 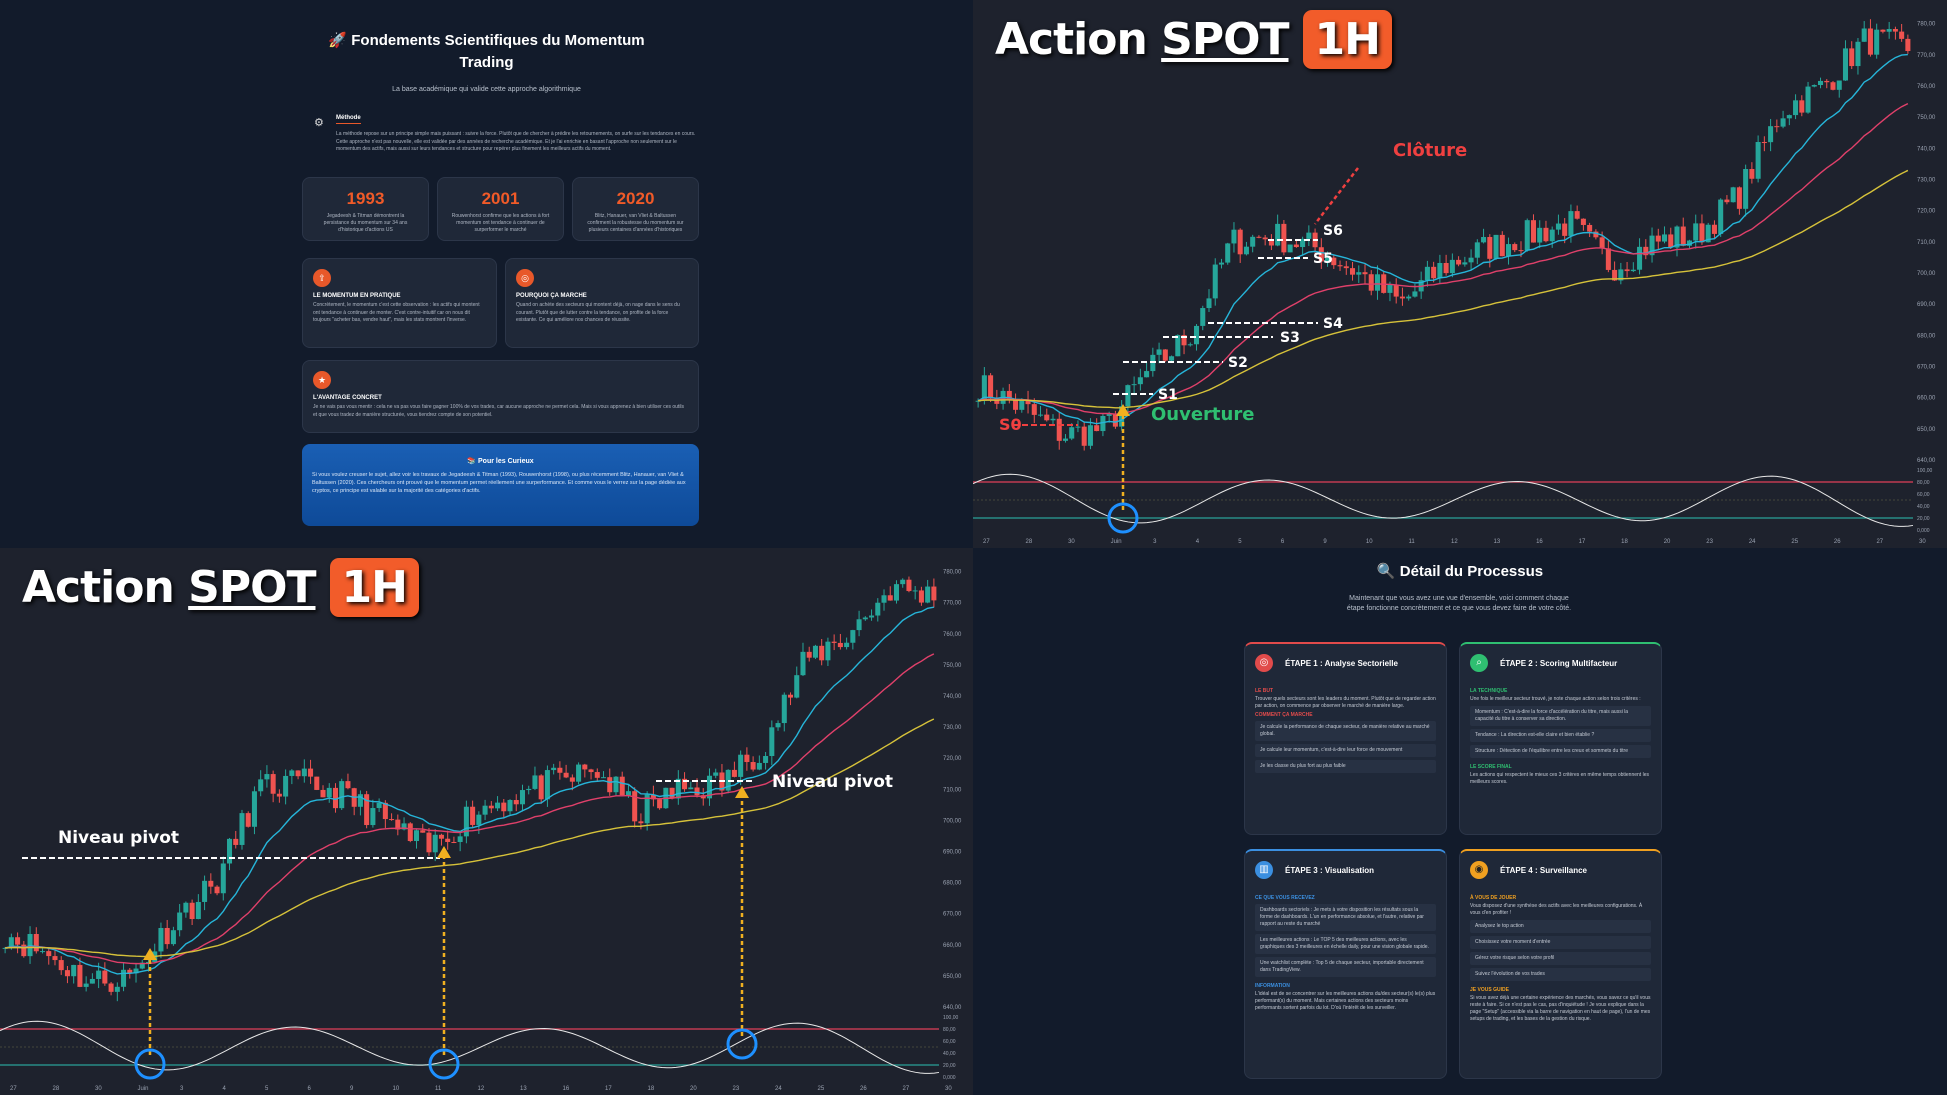 What do you see at coordinates (1443, 258) in the screenshot?
I see `ema-mid-line` at bounding box center [1443, 258].